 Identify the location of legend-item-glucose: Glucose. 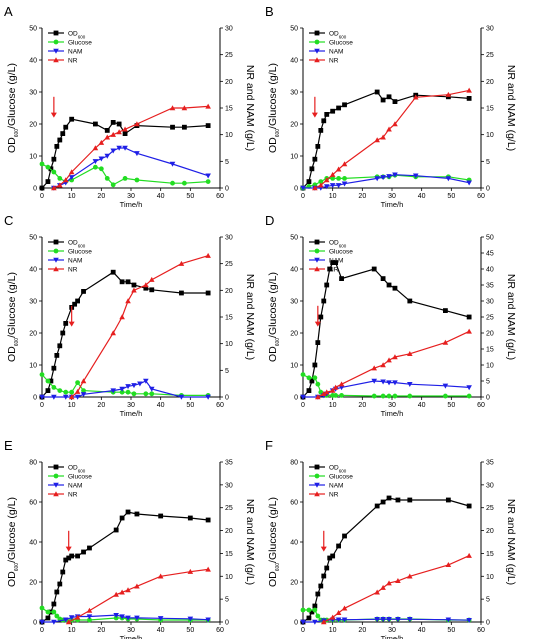
(70, 476).